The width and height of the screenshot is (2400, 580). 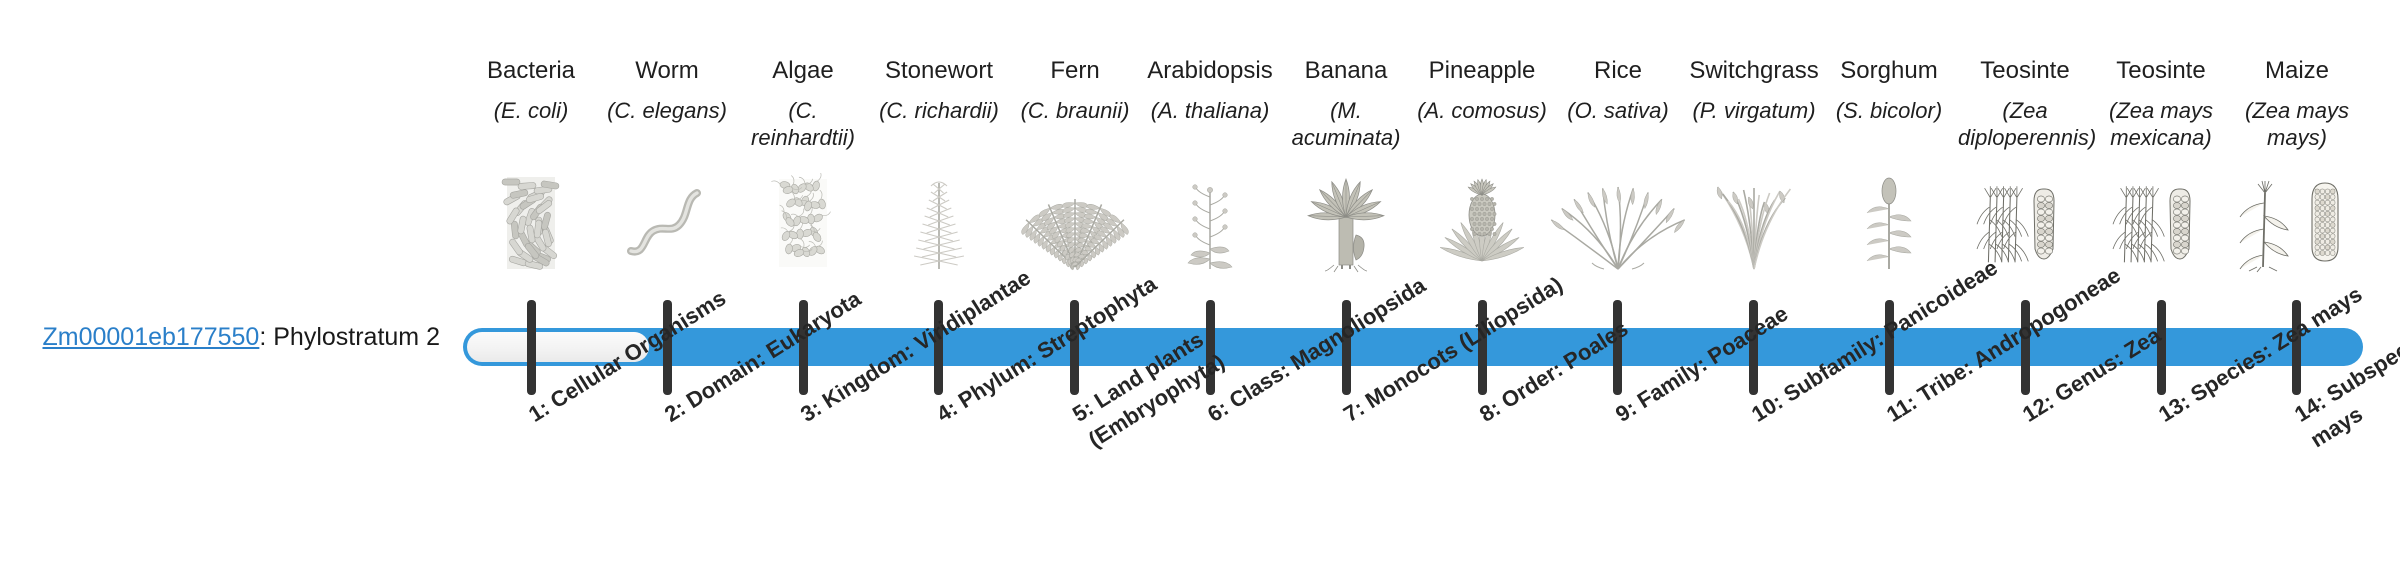 What do you see at coordinates (803, 70) in the screenshot?
I see `species-common-name: Algae` at bounding box center [803, 70].